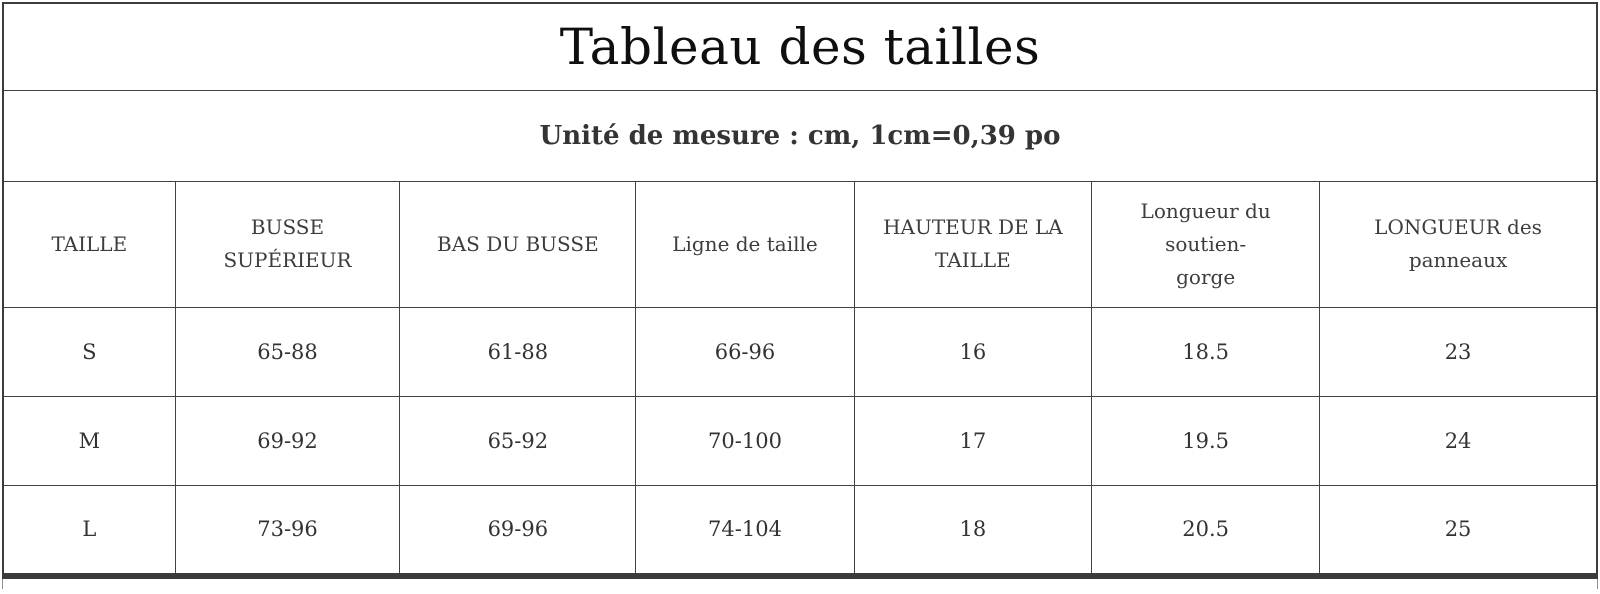 This screenshot has height=594, width=1600. What do you see at coordinates (1458, 440) in the screenshot?
I see `table-cell: 24` at bounding box center [1458, 440].